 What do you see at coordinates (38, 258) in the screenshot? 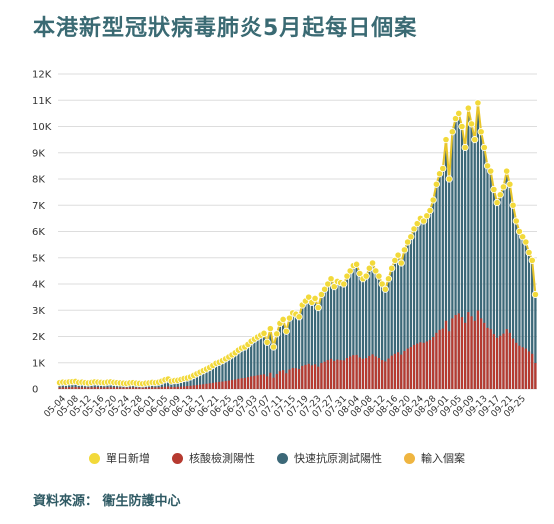
I see `y-tick-label: 5K` at bounding box center [38, 258].